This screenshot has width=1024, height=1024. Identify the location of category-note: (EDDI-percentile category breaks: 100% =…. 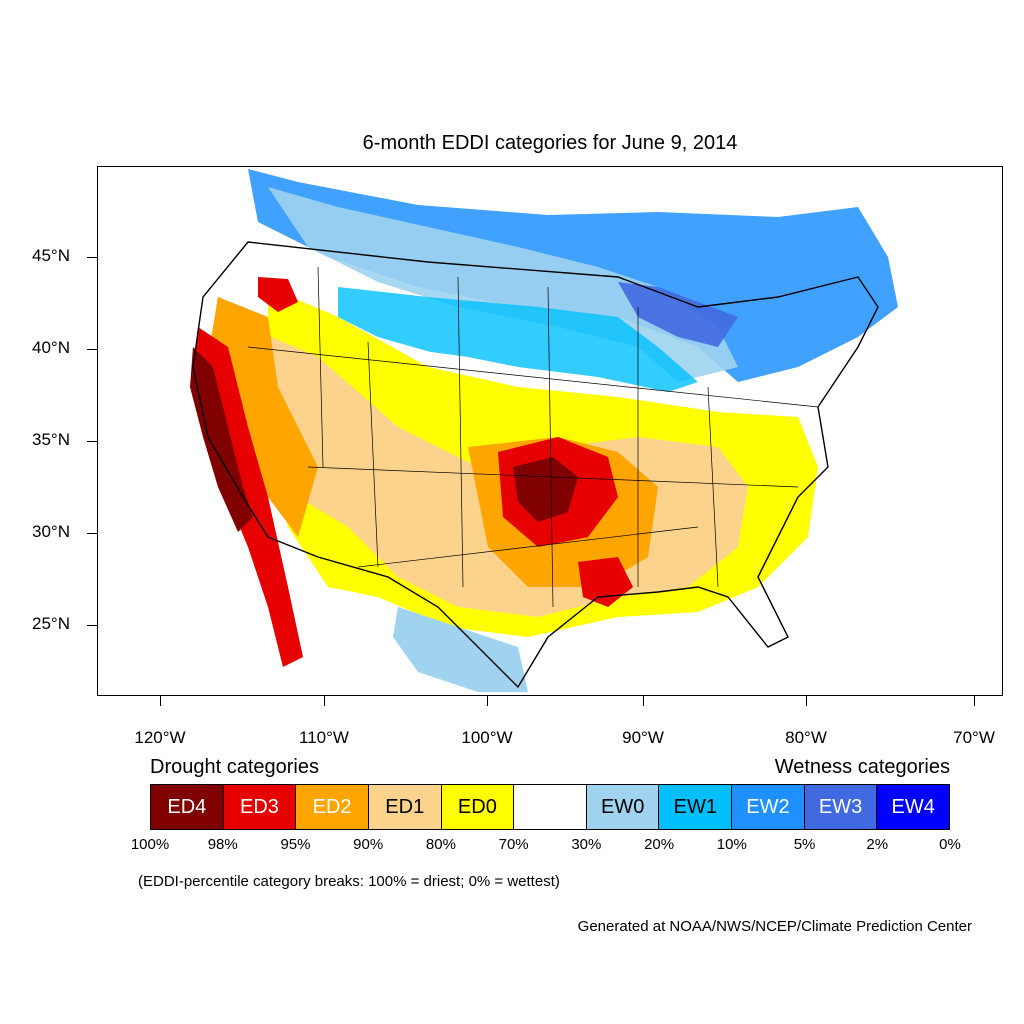
(349, 881).